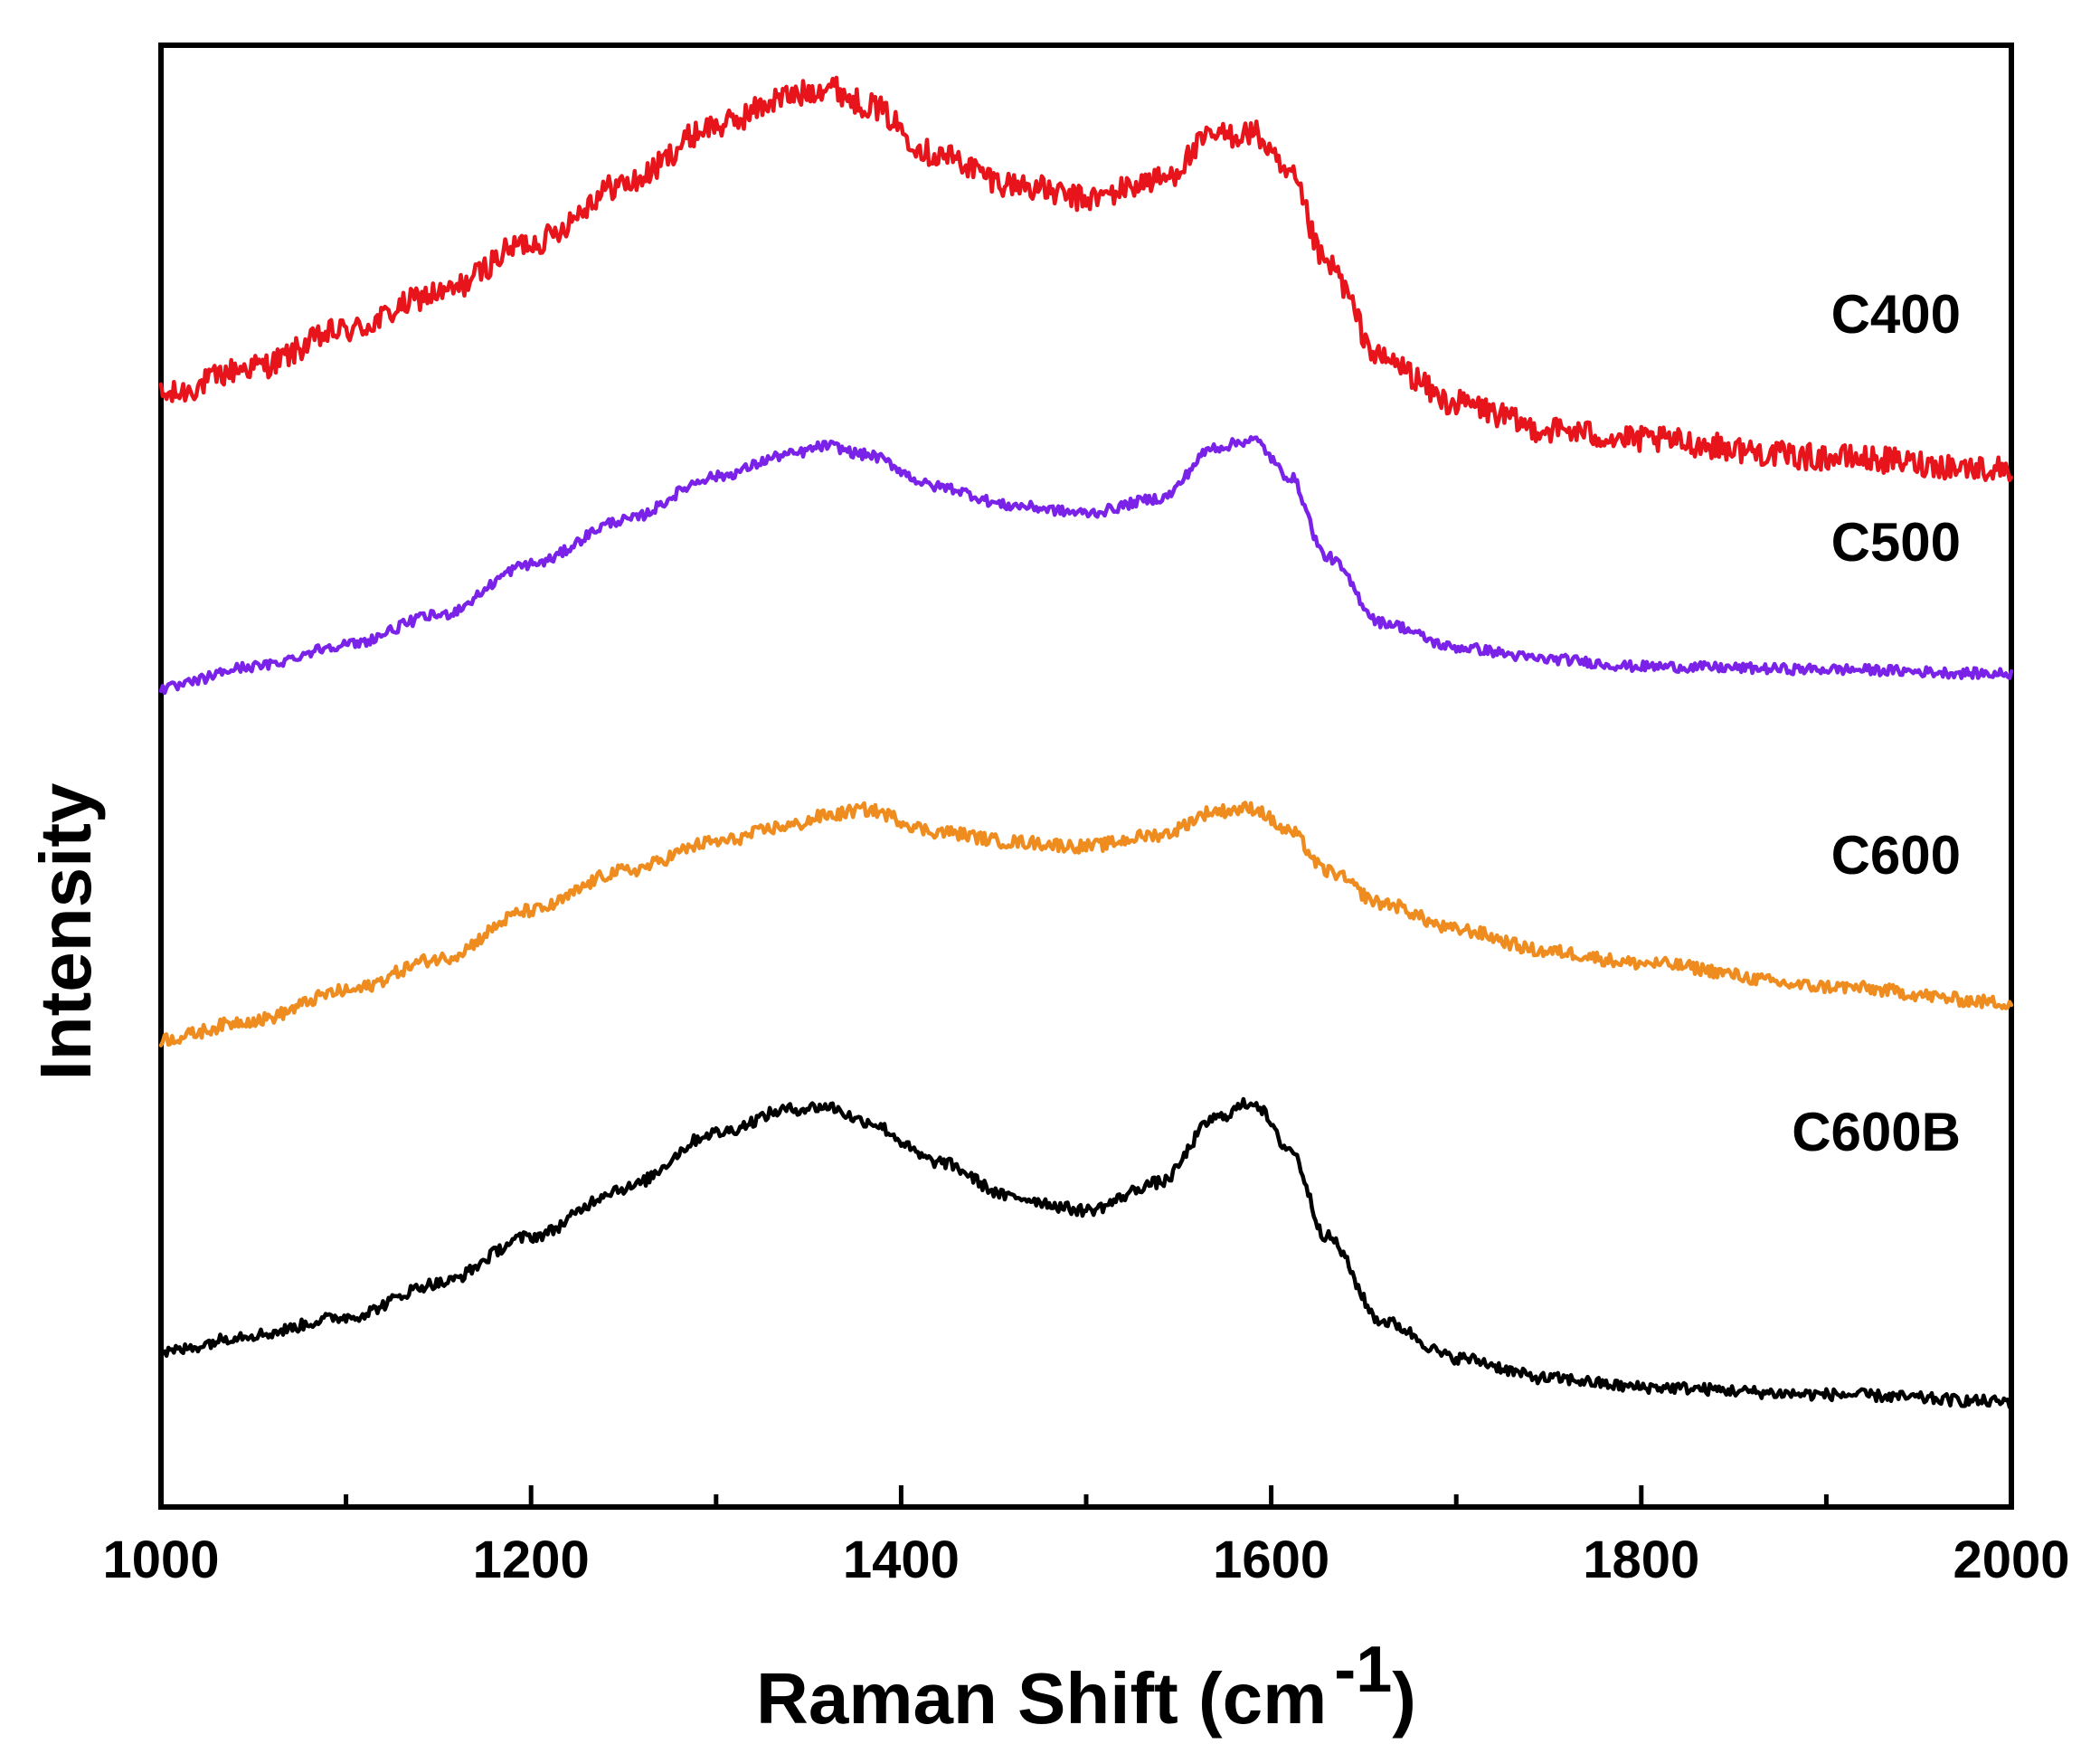  I want to click on y-axis-title: Intensity, so click(65, 931).